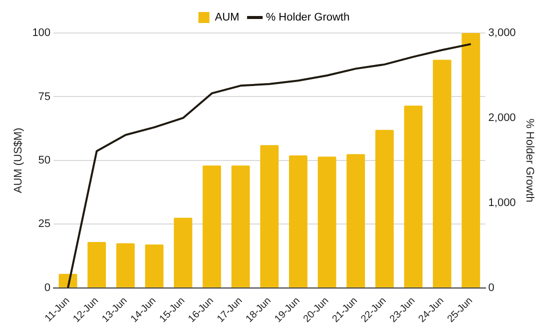 The height and width of the screenshot is (330, 548). I want to click on legend-label: AUM, so click(227, 18).